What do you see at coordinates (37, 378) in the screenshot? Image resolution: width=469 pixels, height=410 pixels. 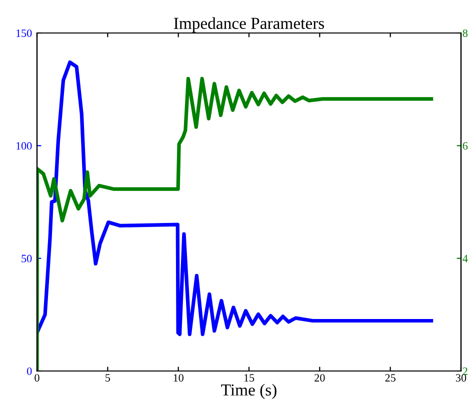 I see `x-tick-label: 0` at bounding box center [37, 378].